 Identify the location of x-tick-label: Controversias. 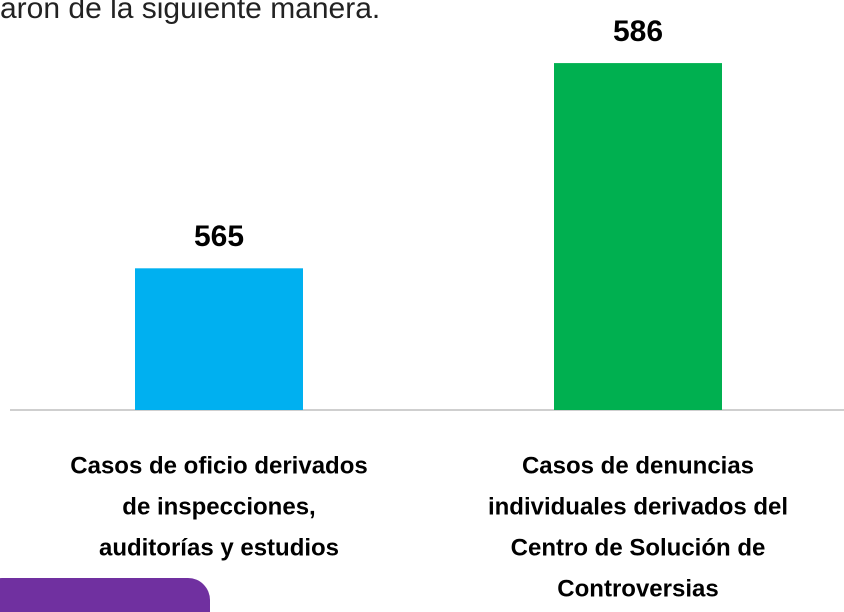
(637, 588).